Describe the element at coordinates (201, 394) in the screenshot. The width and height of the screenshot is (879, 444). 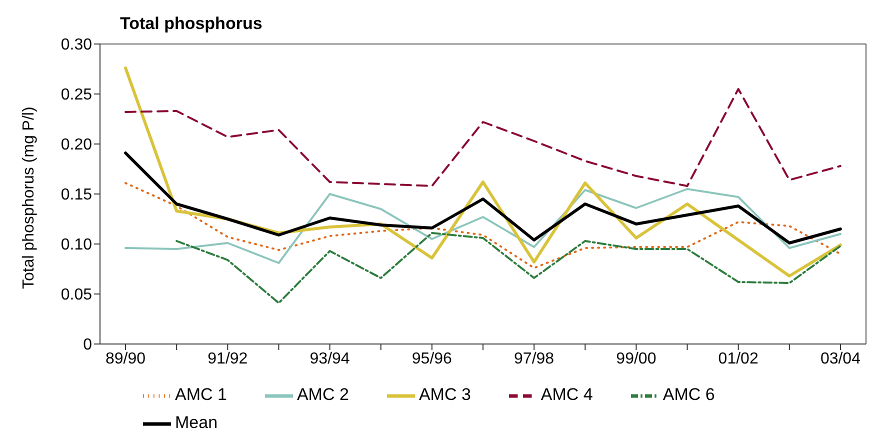
I see `legend-label: AMC 1` at that location.